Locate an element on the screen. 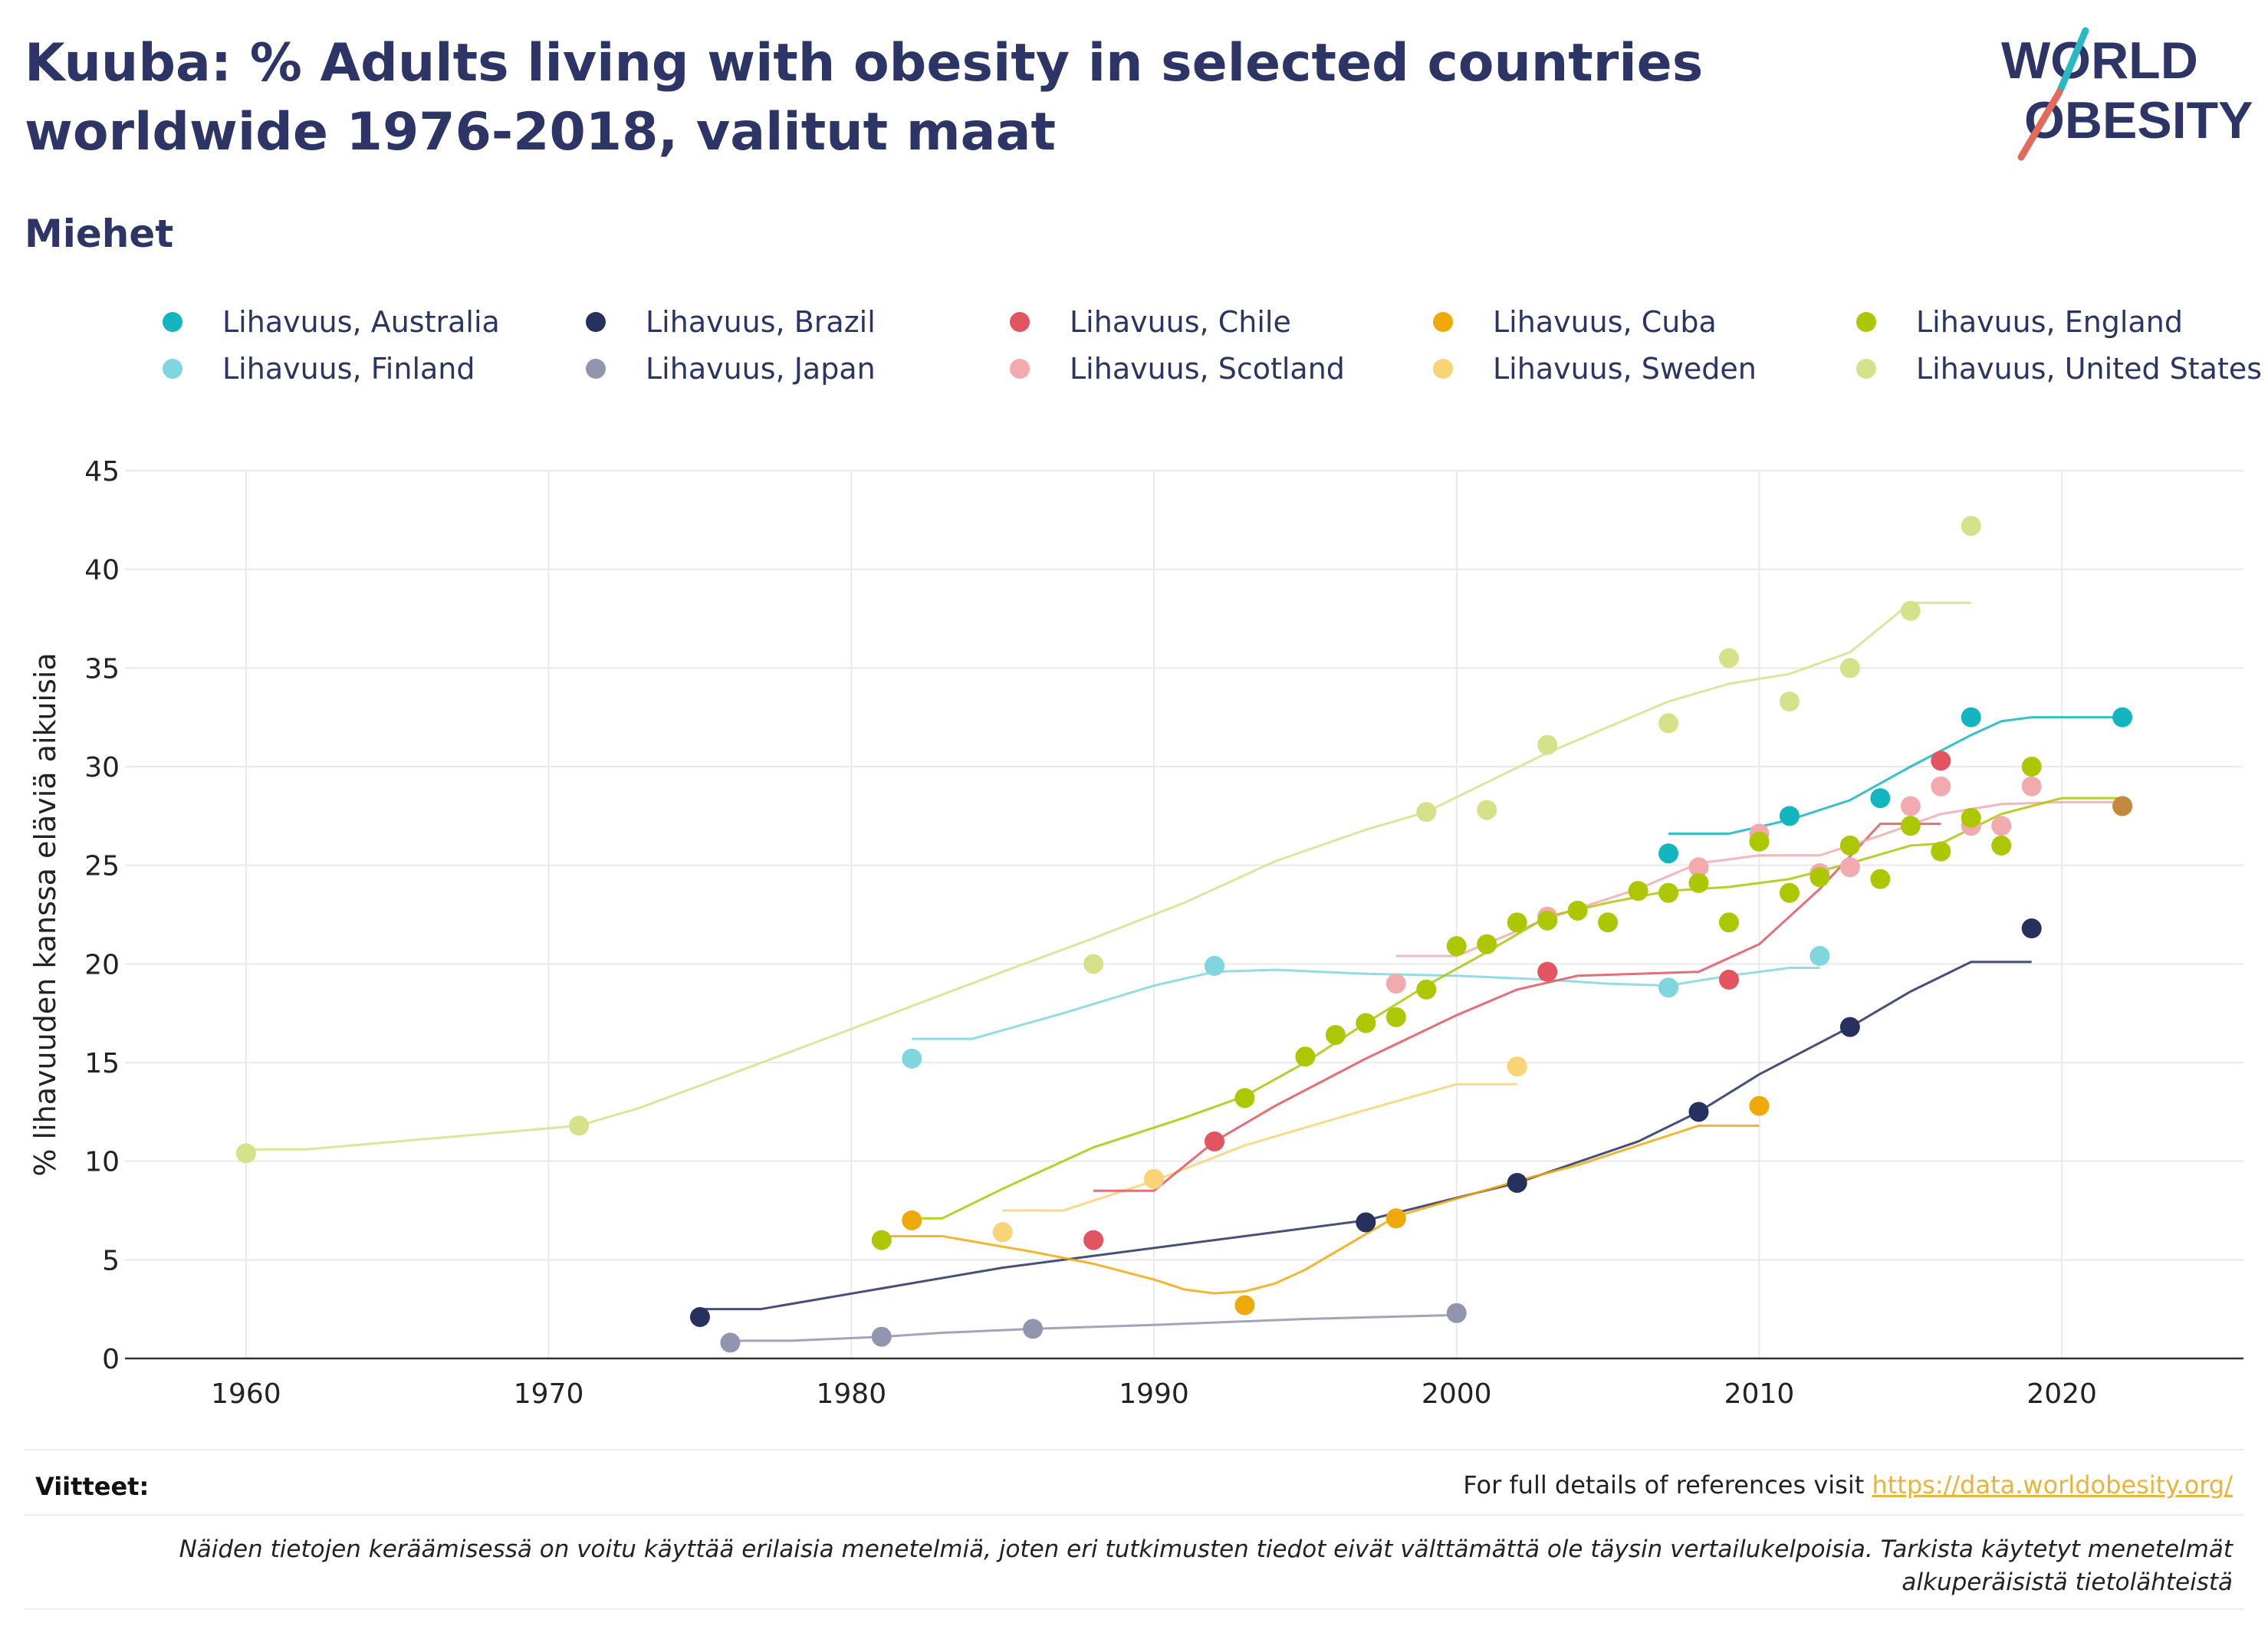 Image resolution: width=2268 pixels, height=1649 pixels. x-tick-label: 2020 is located at coordinates (2061, 1394).